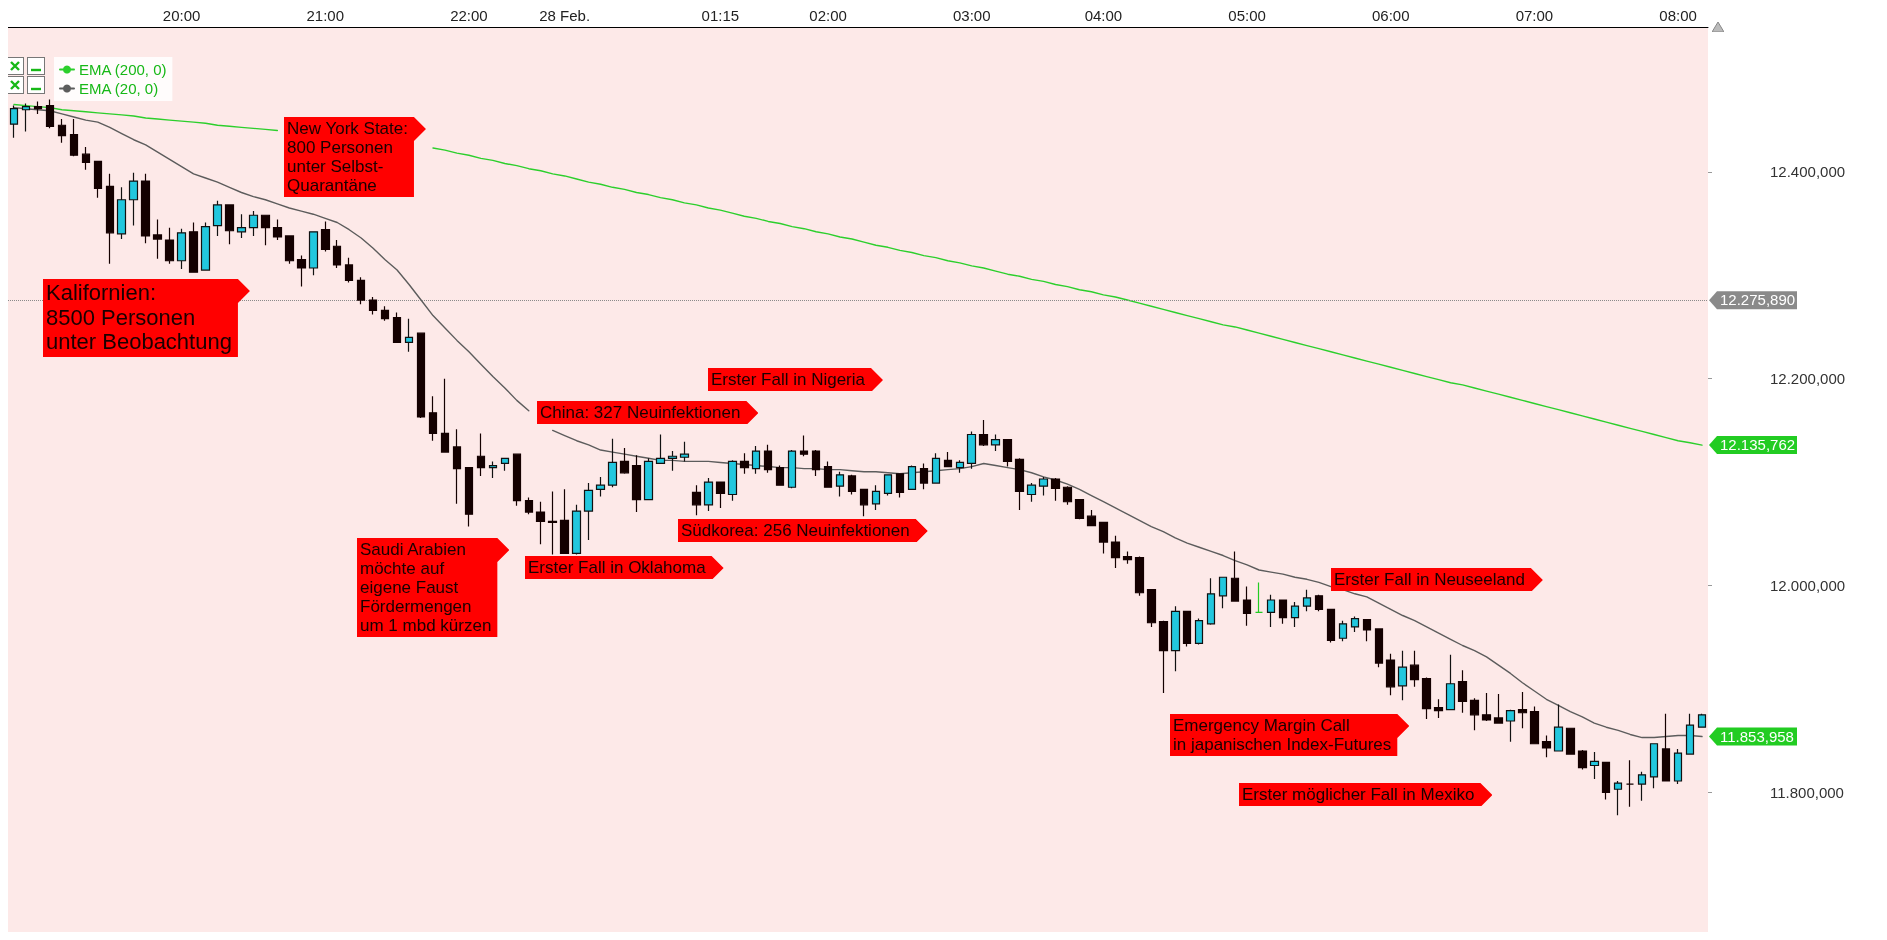  Describe the element at coordinates (1808, 172) in the screenshot. I see `y-tick-label: 12.400,000` at that location.